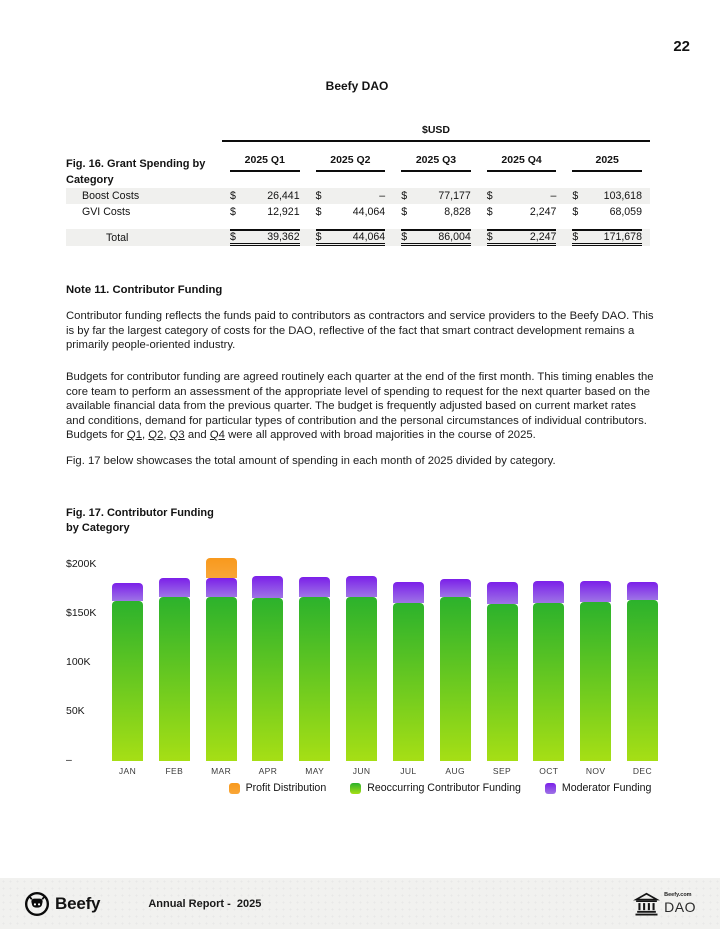  What do you see at coordinates (265, 162) in the screenshot?
I see `column-header-label: 2025 Q1` at bounding box center [265, 162].